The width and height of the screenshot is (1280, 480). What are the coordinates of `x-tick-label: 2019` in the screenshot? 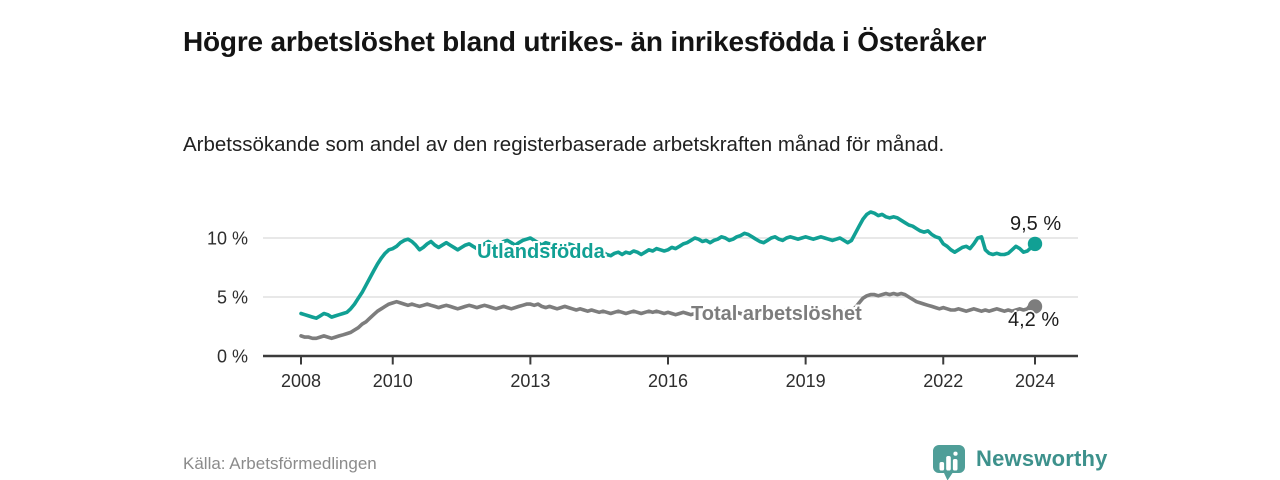 It's located at (806, 381).